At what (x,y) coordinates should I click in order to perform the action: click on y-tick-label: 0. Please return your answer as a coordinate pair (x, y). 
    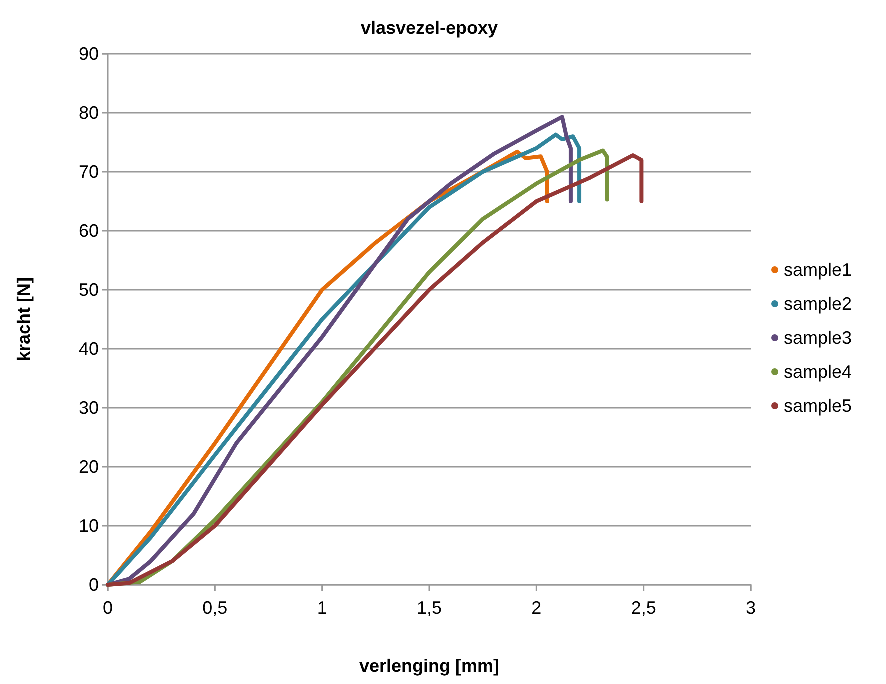
    Looking at the image, I should click on (93, 584).